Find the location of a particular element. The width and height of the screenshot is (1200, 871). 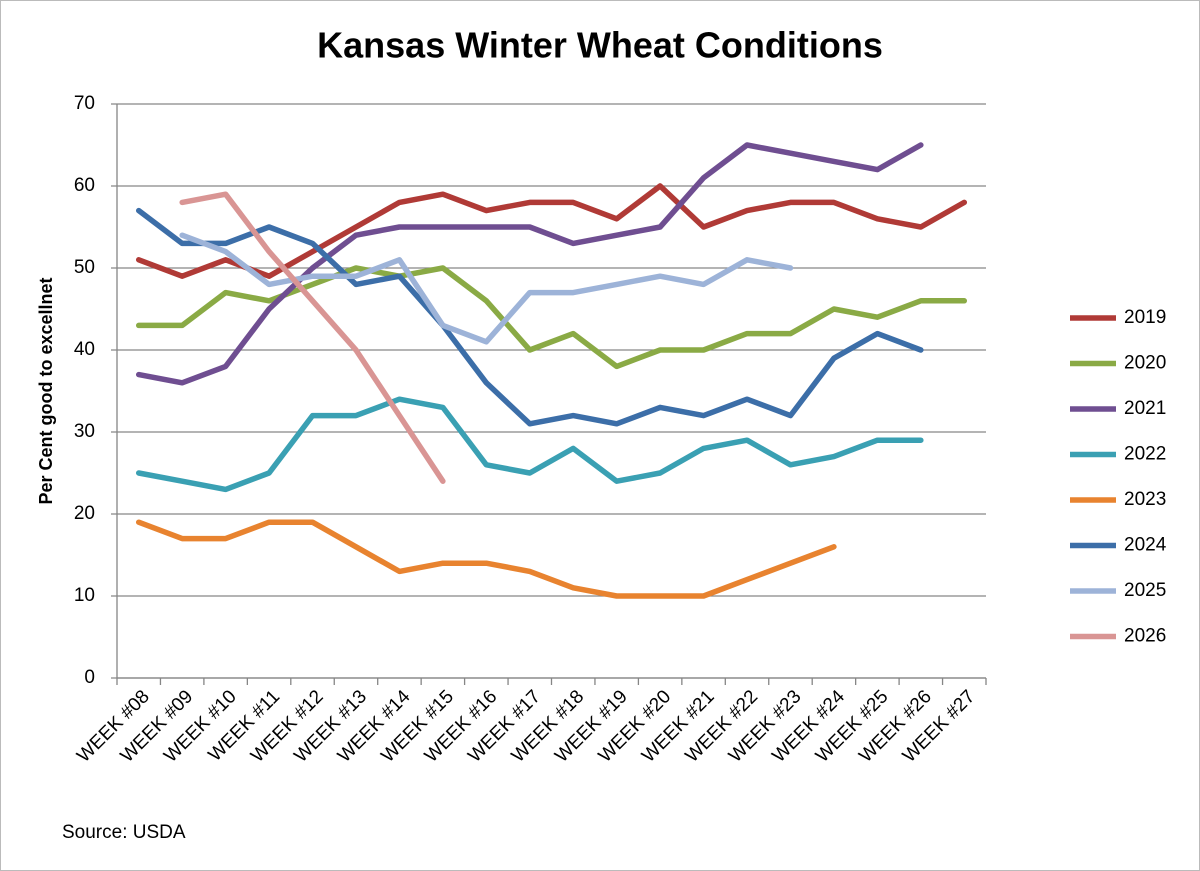

y-tick-label: 70 is located at coordinates (84, 103).